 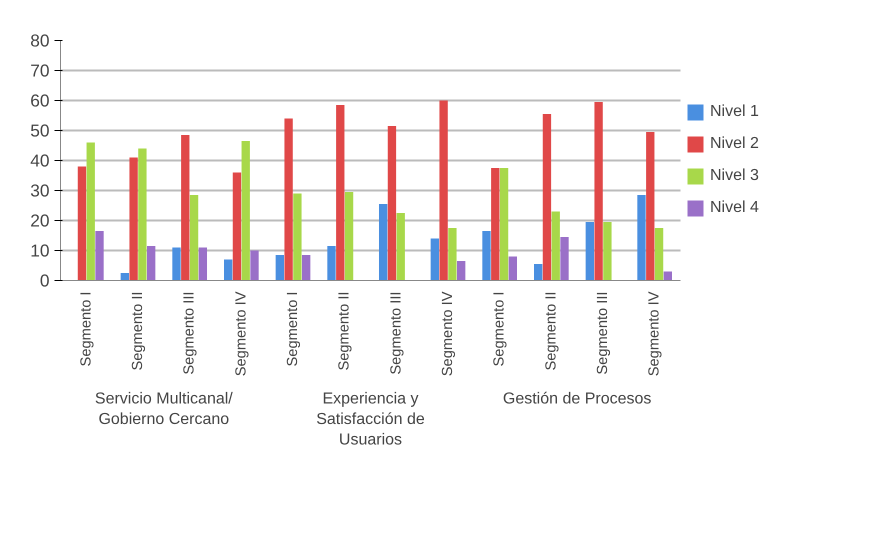 I want to click on text: Experiencia y Satisfacción de Usuarios, so click(x=370, y=419).